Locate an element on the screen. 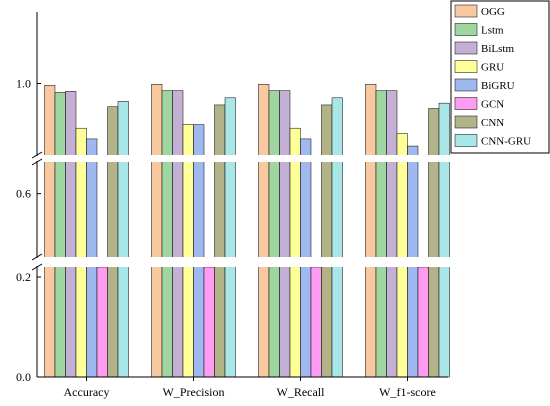 The width and height of the screenshot is (550, 406). bar-gcn-w_recall is located at coordinates (316, 322).